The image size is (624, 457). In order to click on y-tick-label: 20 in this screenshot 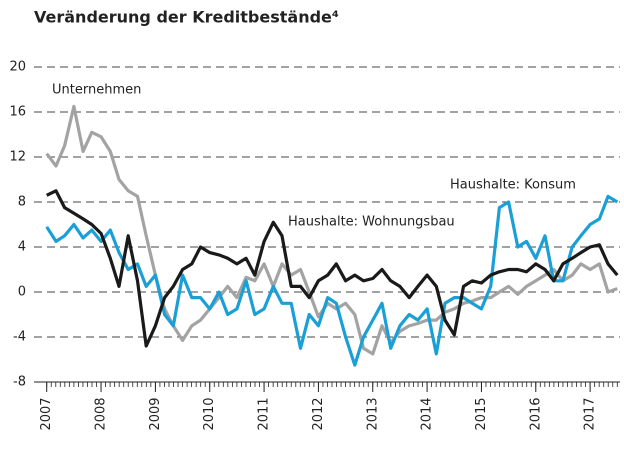, I will do `click(17, 67)`.